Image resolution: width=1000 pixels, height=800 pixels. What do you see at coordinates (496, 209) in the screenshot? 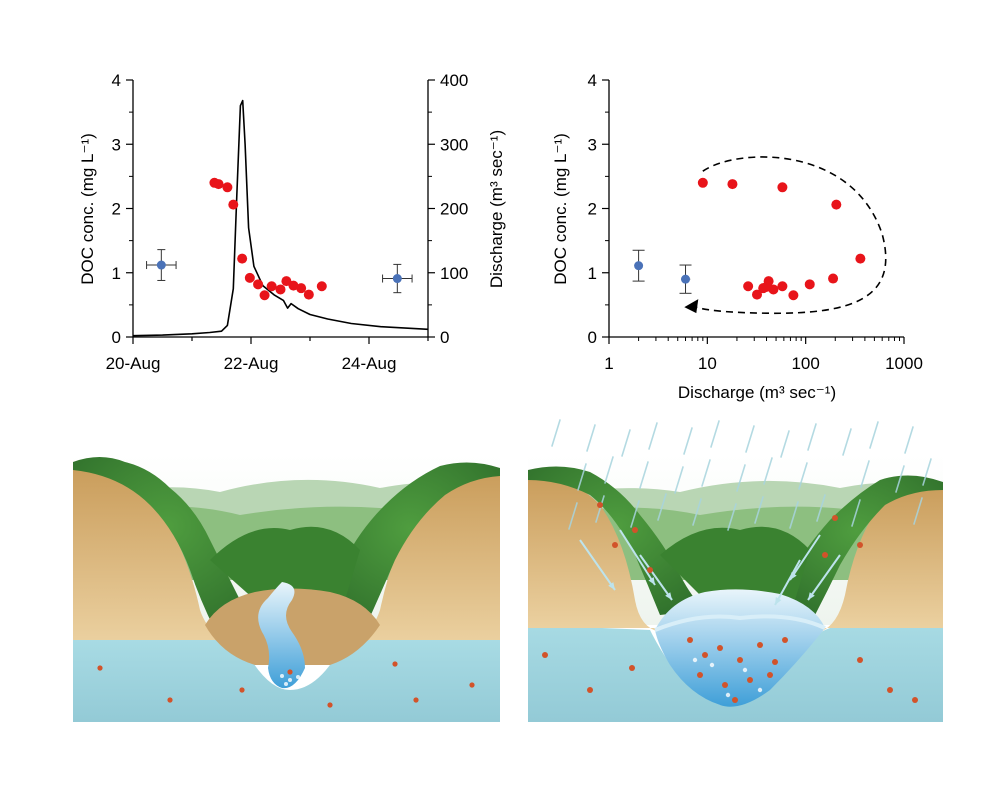
I see `chart1-y2-axis-title: Discharge (m³ sec⁻¹)` at bounding box center [496, 209].